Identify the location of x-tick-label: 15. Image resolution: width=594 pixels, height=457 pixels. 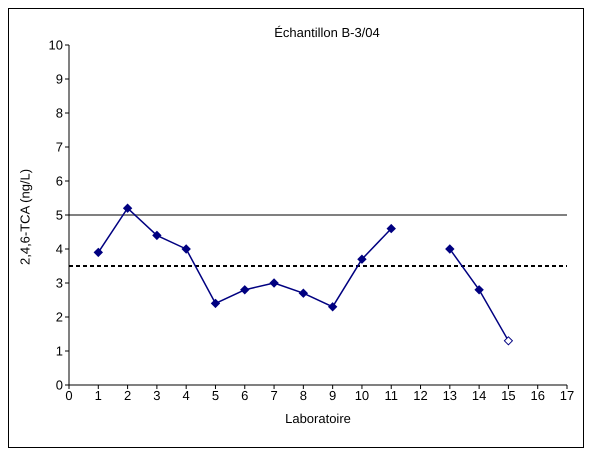
(508, 396).